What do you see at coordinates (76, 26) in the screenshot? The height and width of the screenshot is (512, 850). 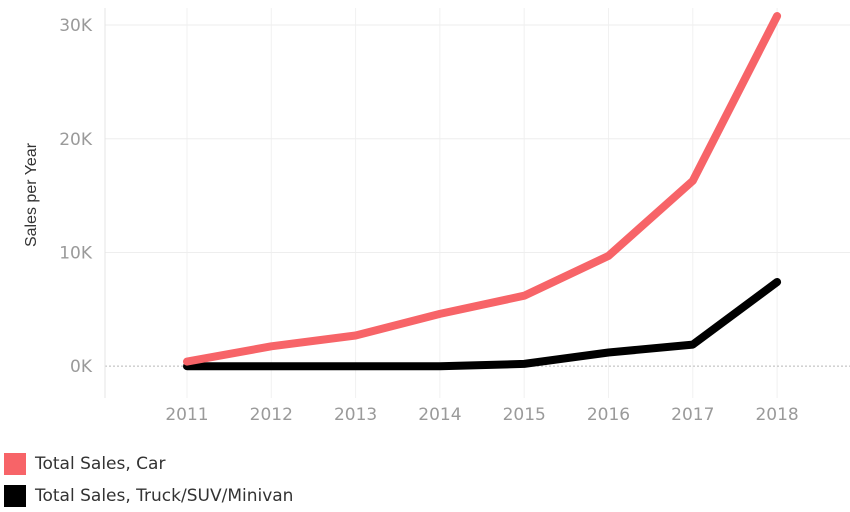 I see `y-tick-label: 30K` at bounding box center [76, 26].